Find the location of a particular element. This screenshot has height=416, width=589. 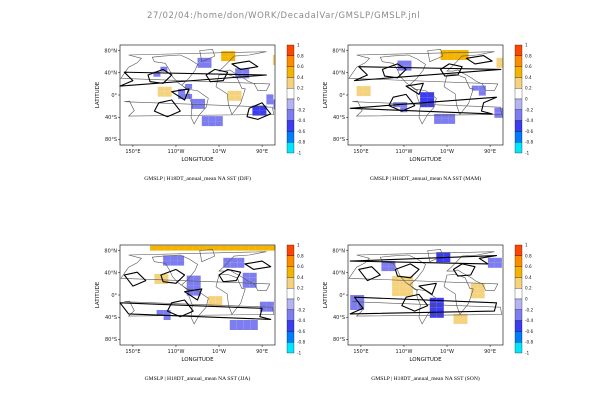

figure-caption: GMSLP | H18DT_annual_mean NA SST (MAM) is located at coordinates (425, 178).